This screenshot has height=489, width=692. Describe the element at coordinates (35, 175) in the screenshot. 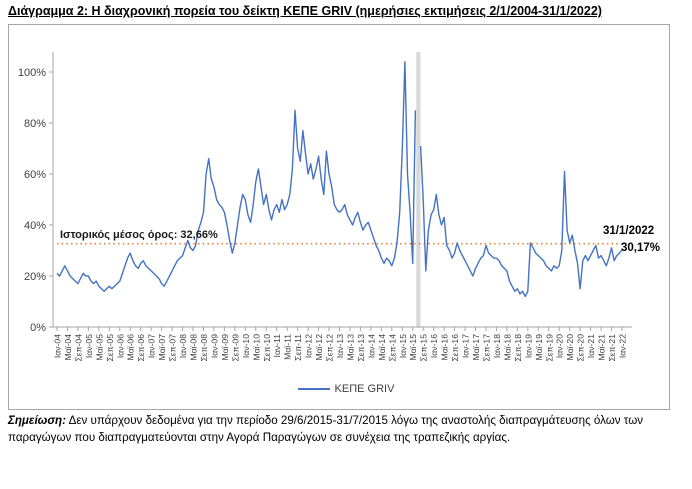

I see `y-axis-tick-label: 60%` at that location.